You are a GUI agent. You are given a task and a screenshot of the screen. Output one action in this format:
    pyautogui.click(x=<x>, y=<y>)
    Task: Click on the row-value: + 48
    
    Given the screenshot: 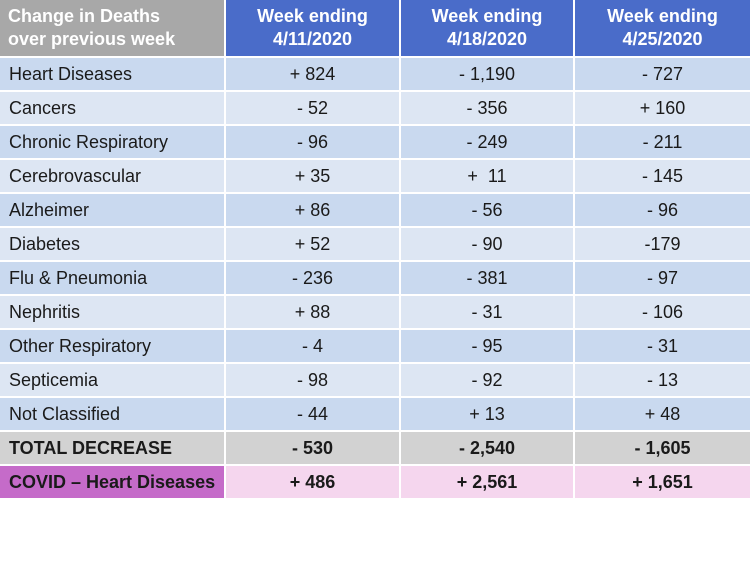 What is the action you would take?
    pyautogui.click(x=662, y=415)
    